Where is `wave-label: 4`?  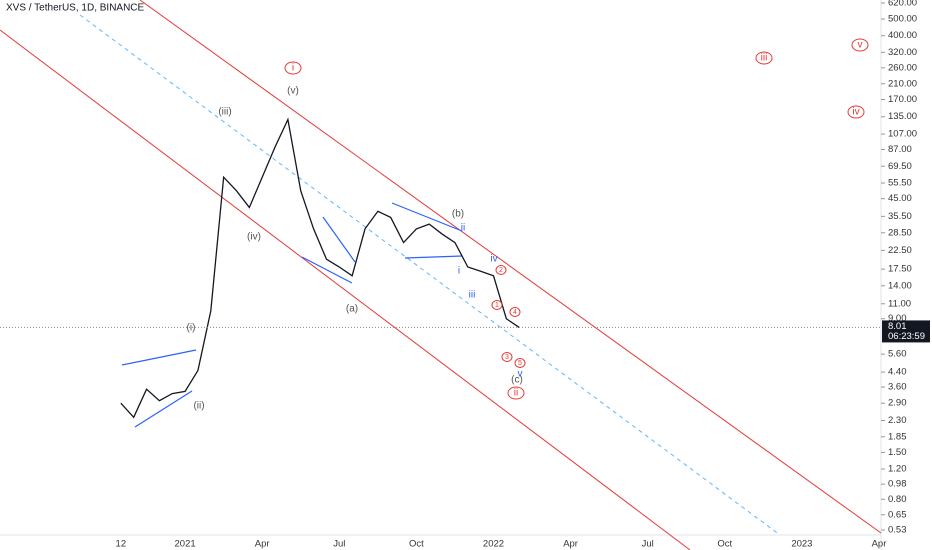
wave-label: 4 is located at coordinates (515, 312).